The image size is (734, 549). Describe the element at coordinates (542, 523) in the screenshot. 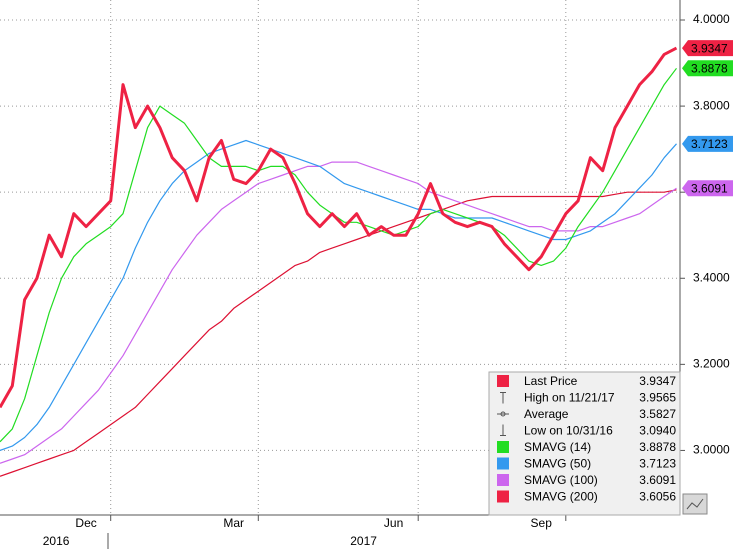

I see `x-tick-label: Sep` at that location.